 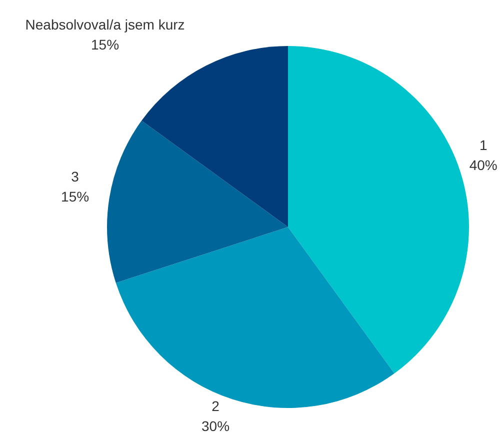 I want to click on data-label: 40%, so click(x=483, y=165).